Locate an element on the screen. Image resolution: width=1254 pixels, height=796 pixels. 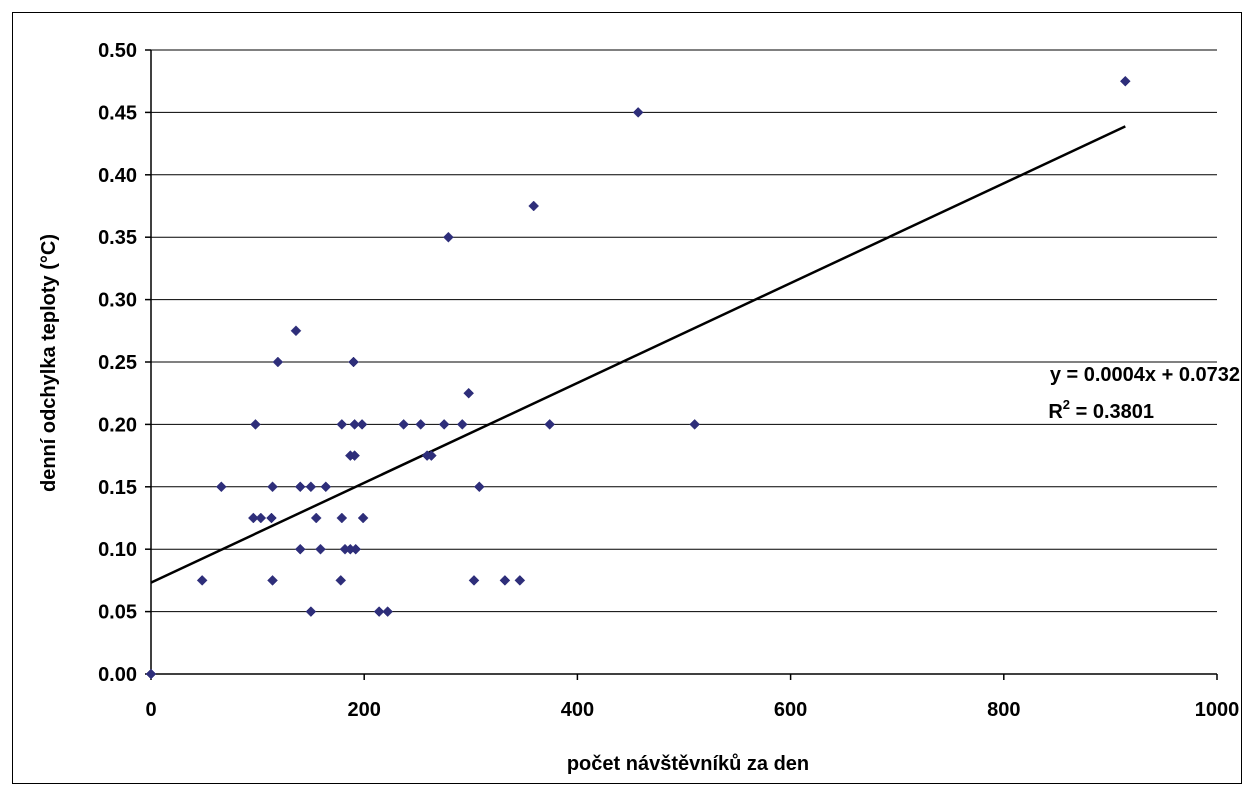
trendline-equation: y = 0.0004x + 0.0732 is located at coordinates (1145, 375).